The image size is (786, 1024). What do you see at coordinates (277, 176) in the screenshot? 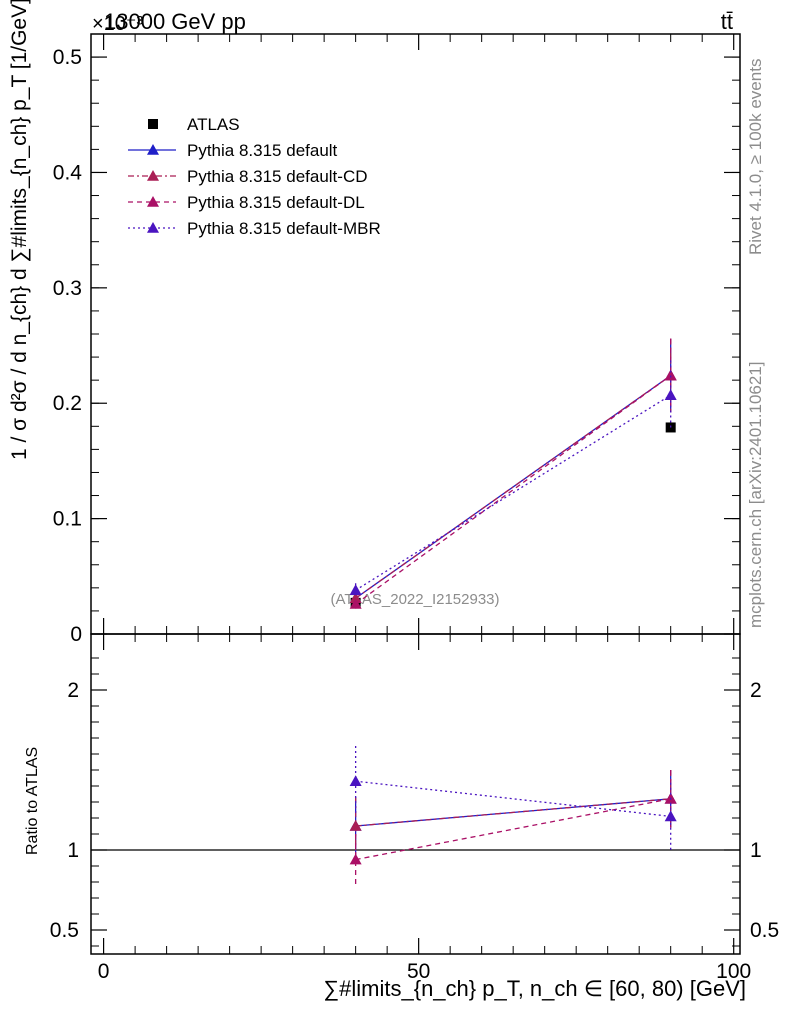
I see `legend-label: Pythia 8.315 default-CD` at bounding box center [277, 176].